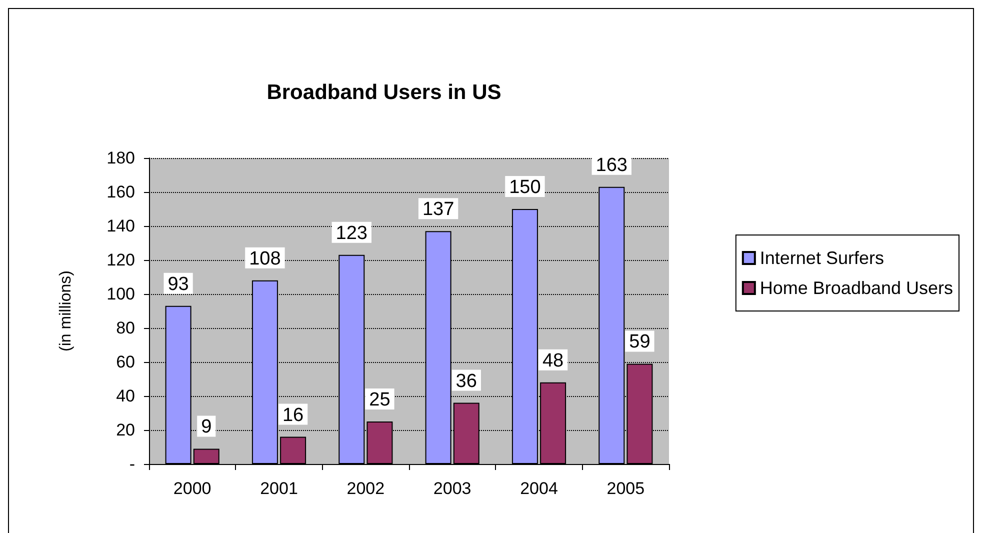 The width and height of the screenshot is (986, 533). What do you see at coordinates (125, 328) in the screenshot?
I see `y-tick-label: 80` at bounding box center [125, 328].